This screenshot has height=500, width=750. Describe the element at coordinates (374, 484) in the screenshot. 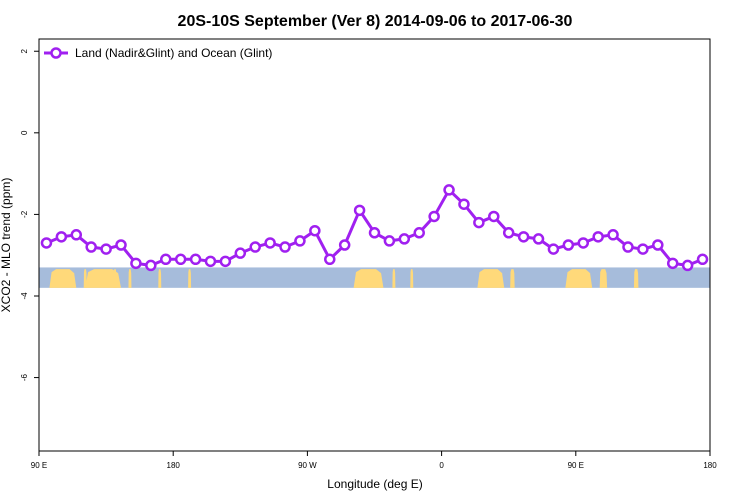

I see `x-axis-label: Longitude (deg E)` at that location.